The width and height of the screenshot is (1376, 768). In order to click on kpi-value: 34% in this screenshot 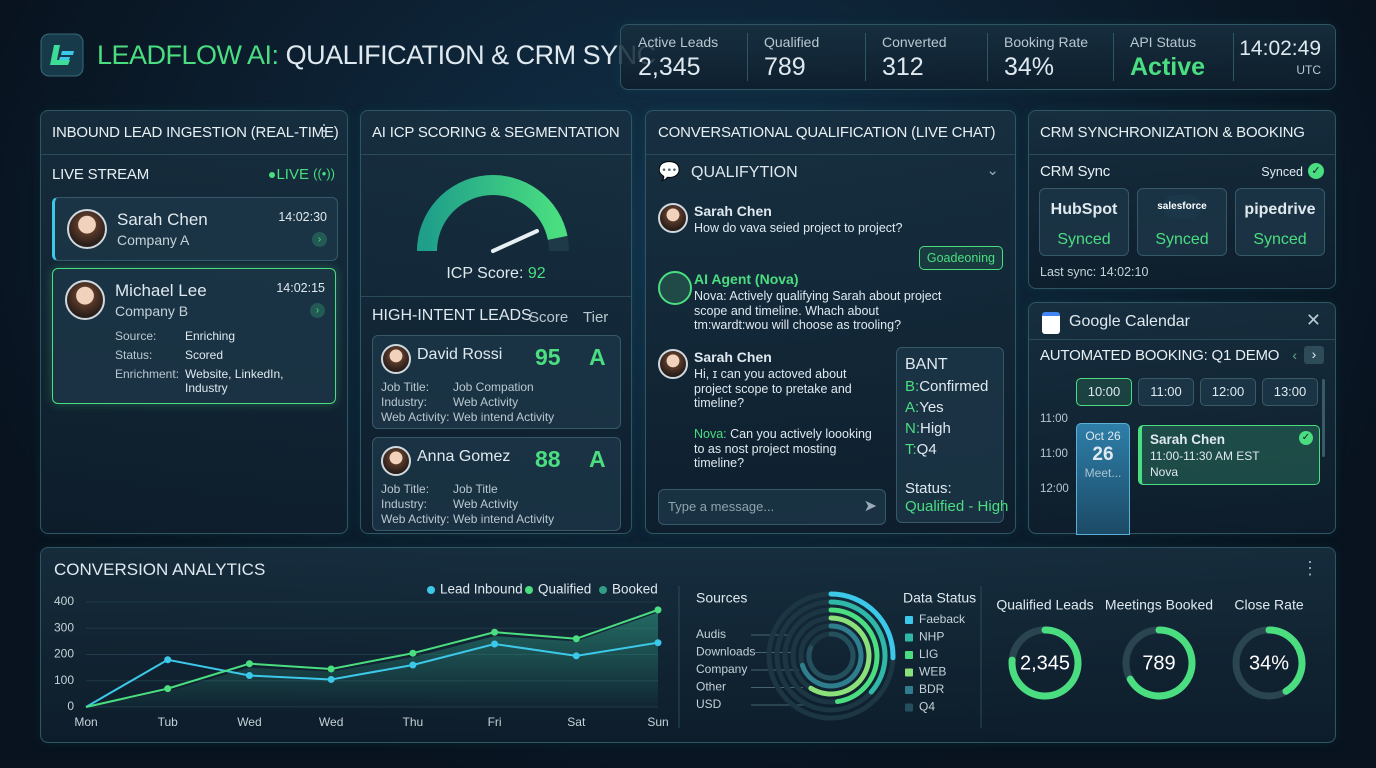, I will do `click(1269, 663)`.